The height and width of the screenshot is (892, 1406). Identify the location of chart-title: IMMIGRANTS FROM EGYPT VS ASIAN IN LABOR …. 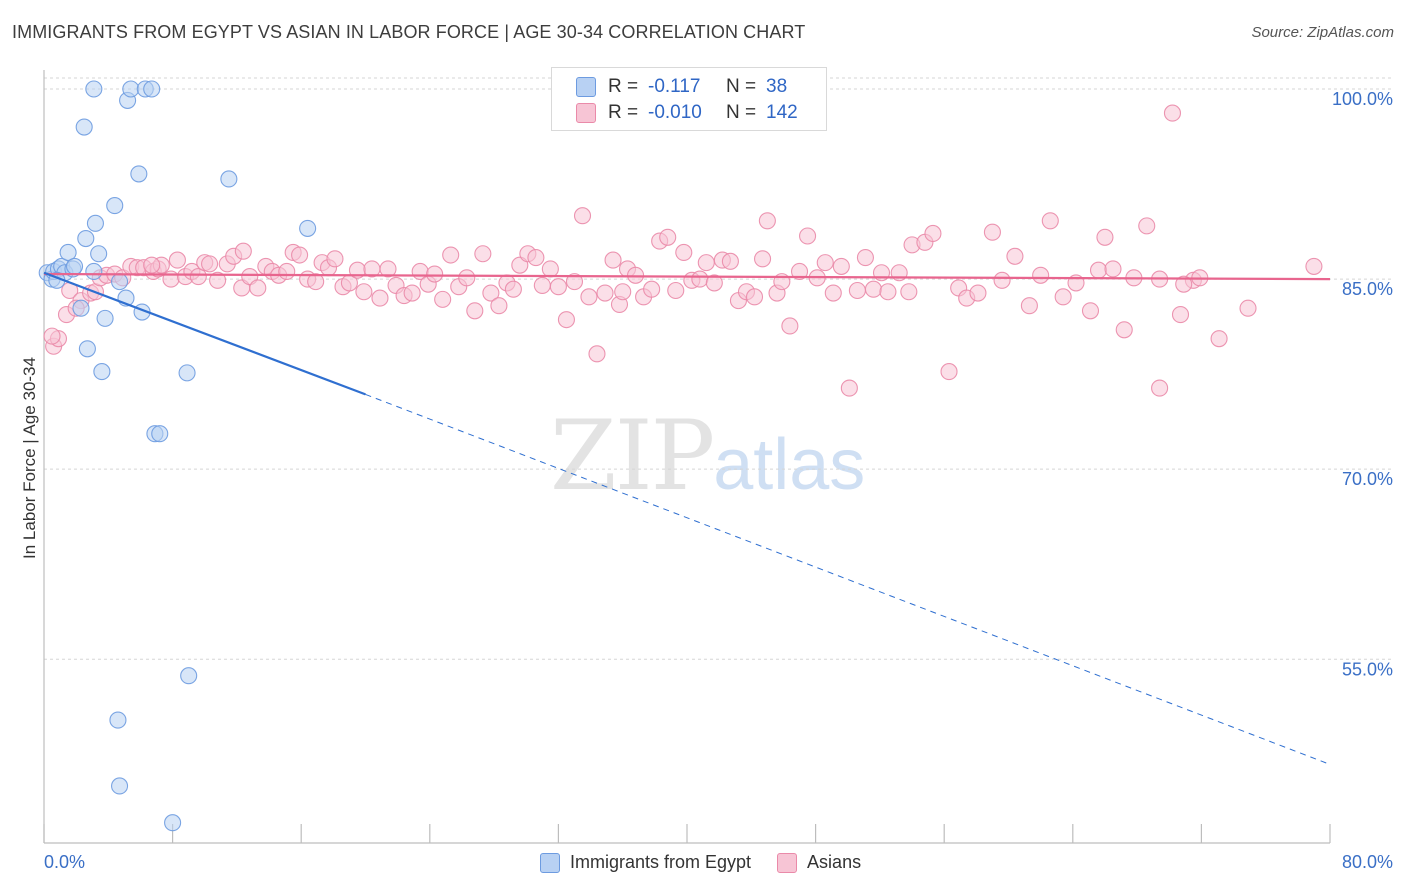
(409, 32).